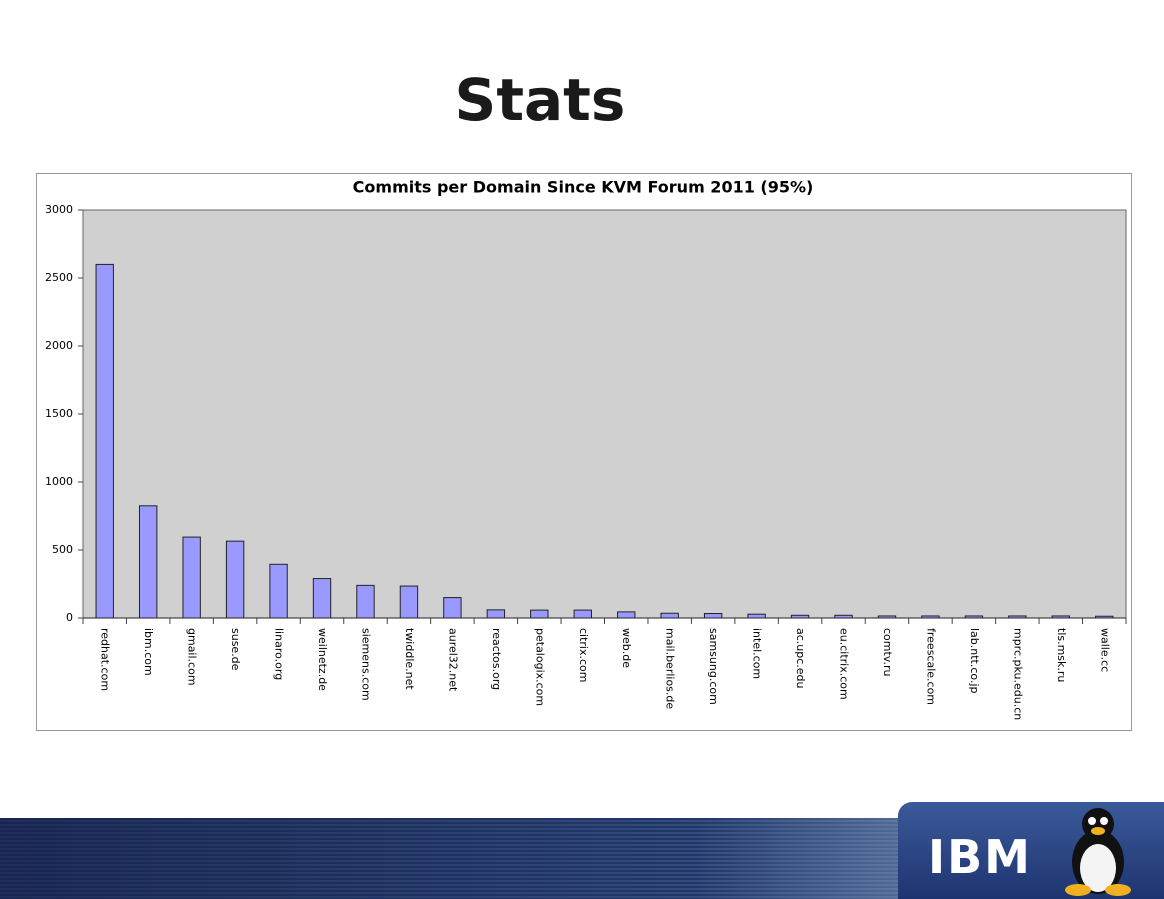  Describe the element at coordinates (974, 661) in the screenshot. I see `x-tick-label: lab.ntt.co.jp` at that location.